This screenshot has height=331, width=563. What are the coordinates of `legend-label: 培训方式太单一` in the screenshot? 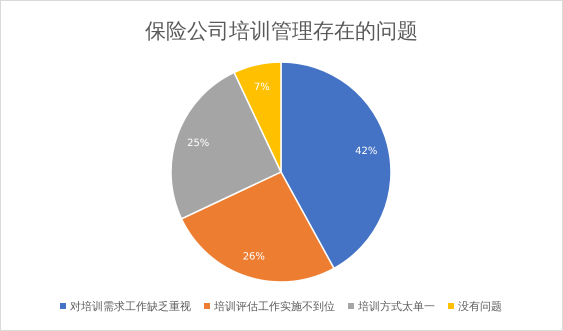 It's located at (396, 306).